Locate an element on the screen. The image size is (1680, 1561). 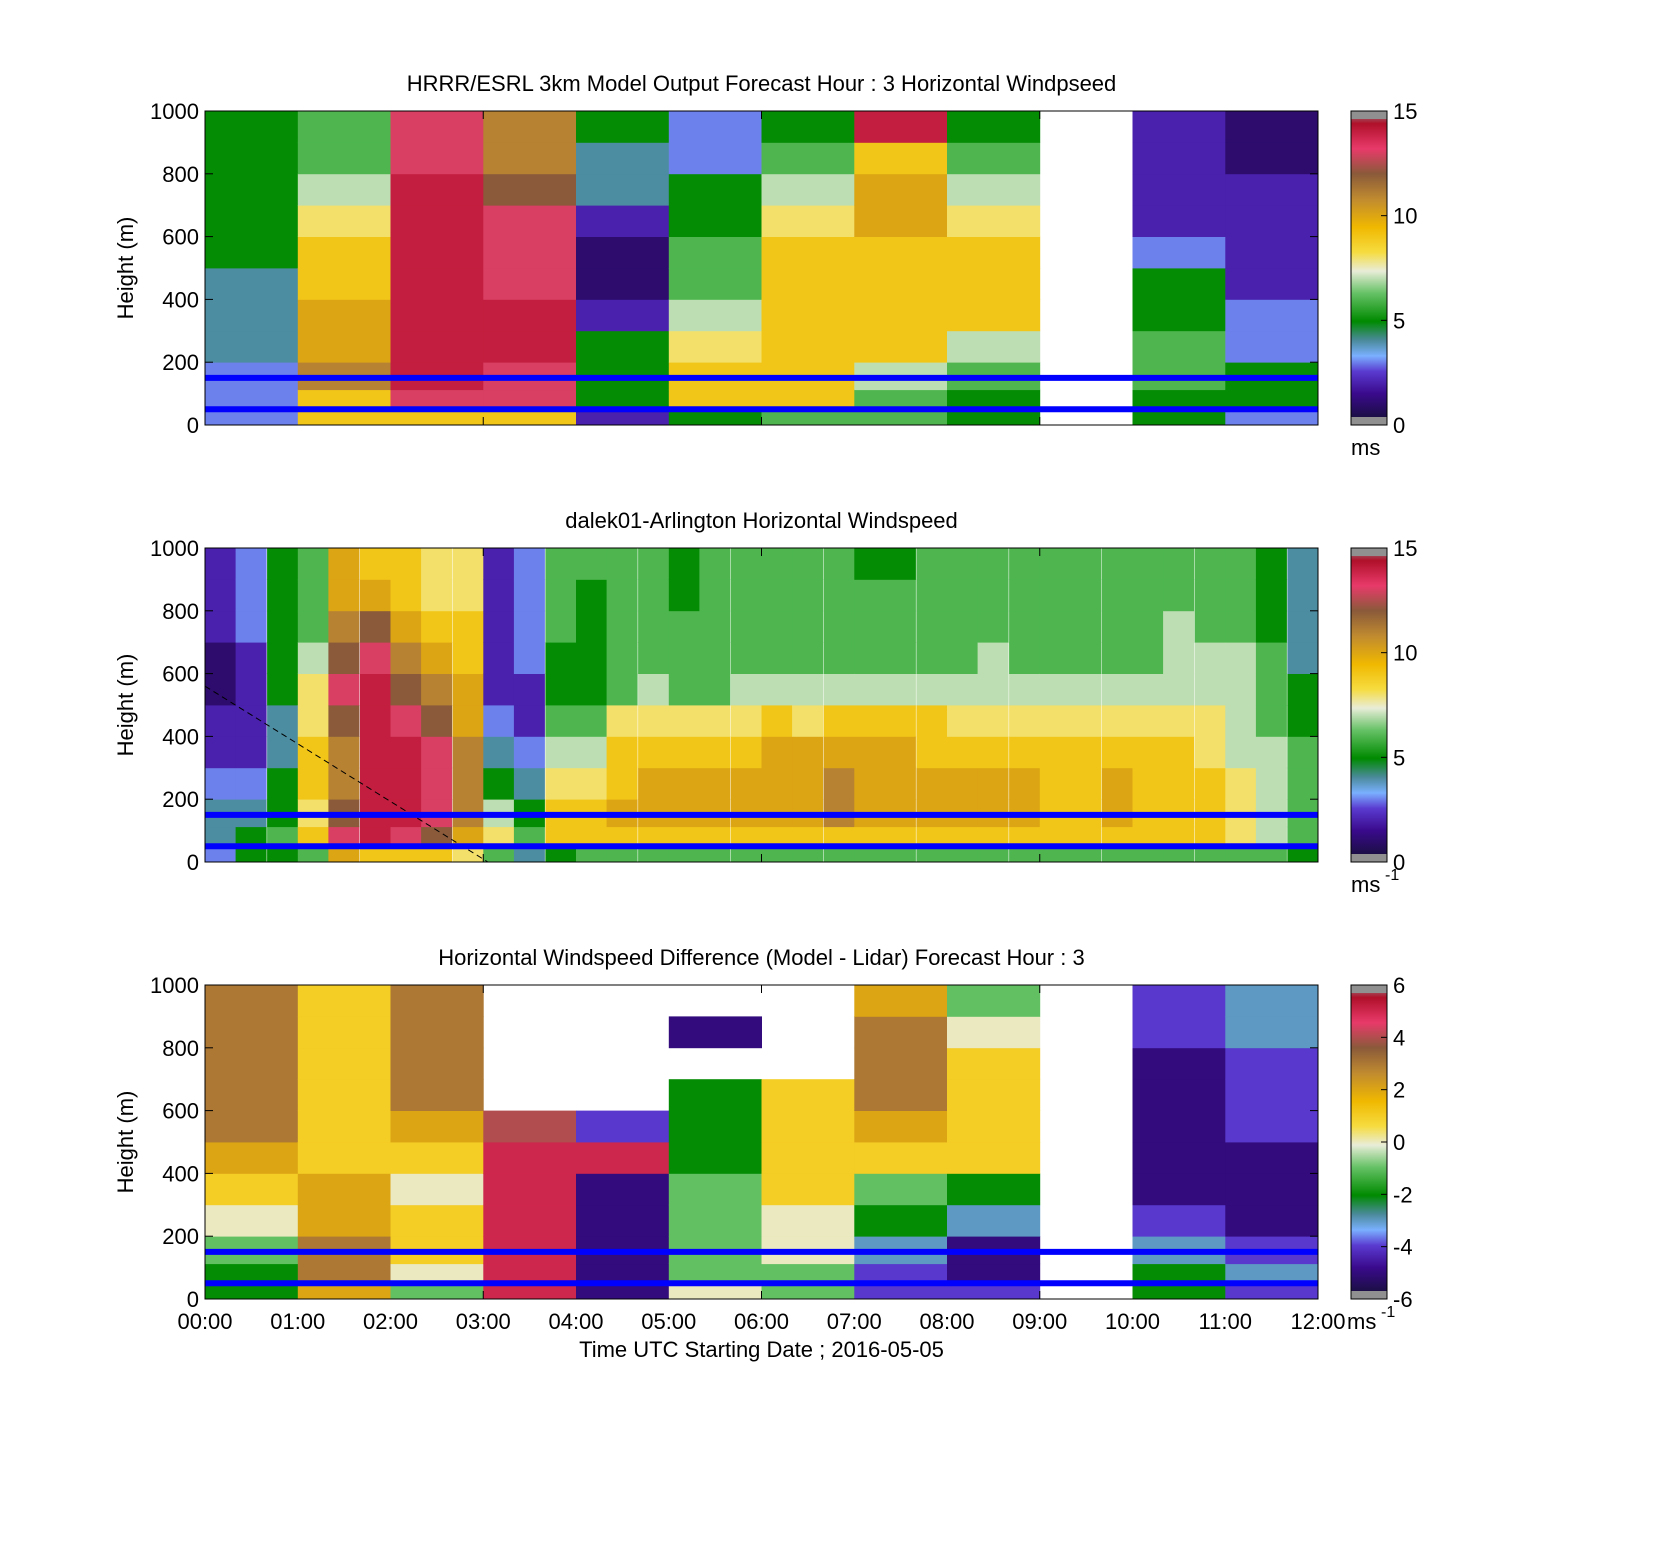
colorbar-tick-label: 6 is located at coordinates (1399, 985).